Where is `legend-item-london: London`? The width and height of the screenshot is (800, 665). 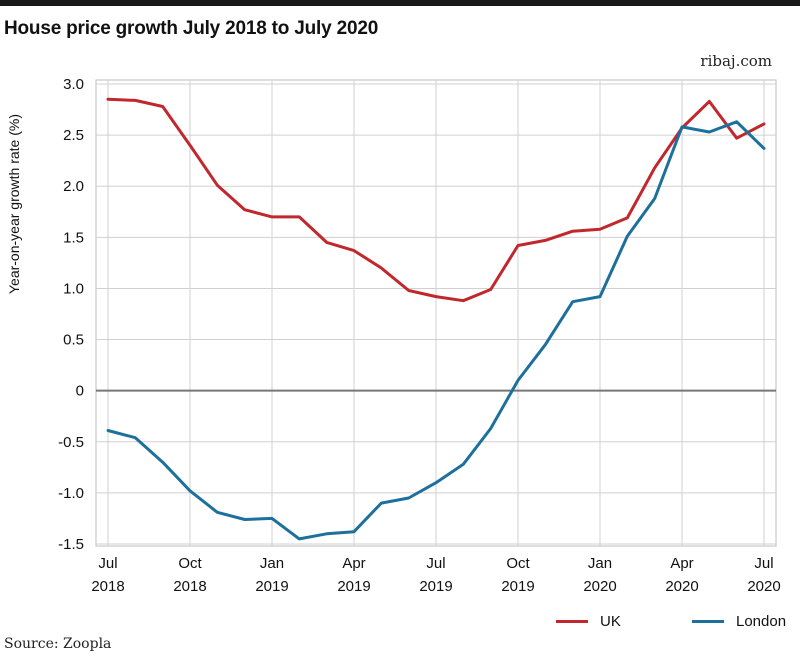
legend-item-london: London is located at coordinates (739, 621).